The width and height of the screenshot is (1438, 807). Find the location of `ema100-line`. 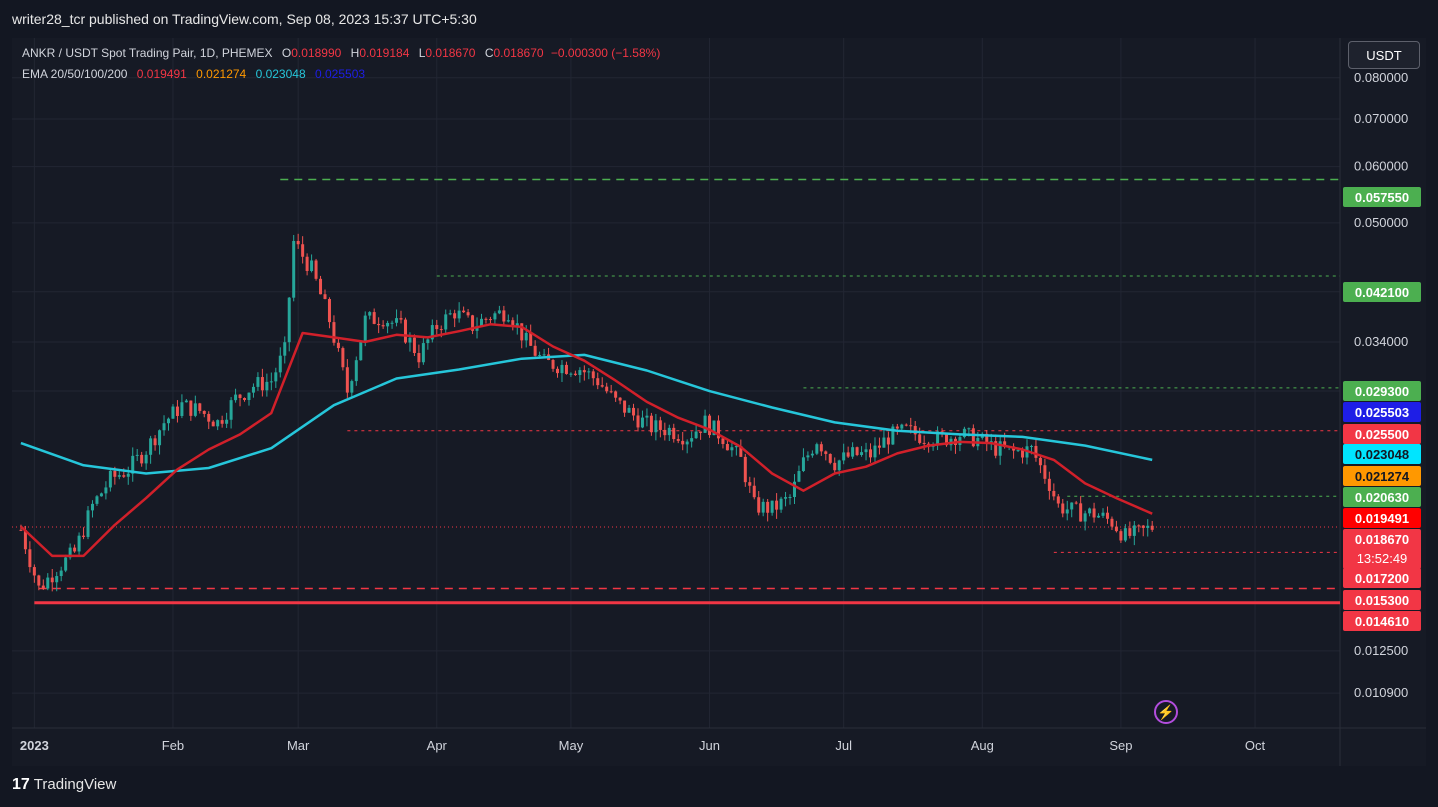

ema100-line is located at coordinates (586, 414).